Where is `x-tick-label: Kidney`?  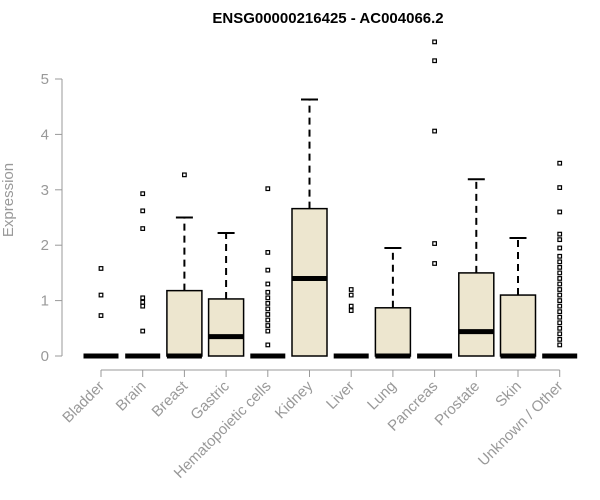
x-tick-label: Kidney is located at coordinates (294, 399).